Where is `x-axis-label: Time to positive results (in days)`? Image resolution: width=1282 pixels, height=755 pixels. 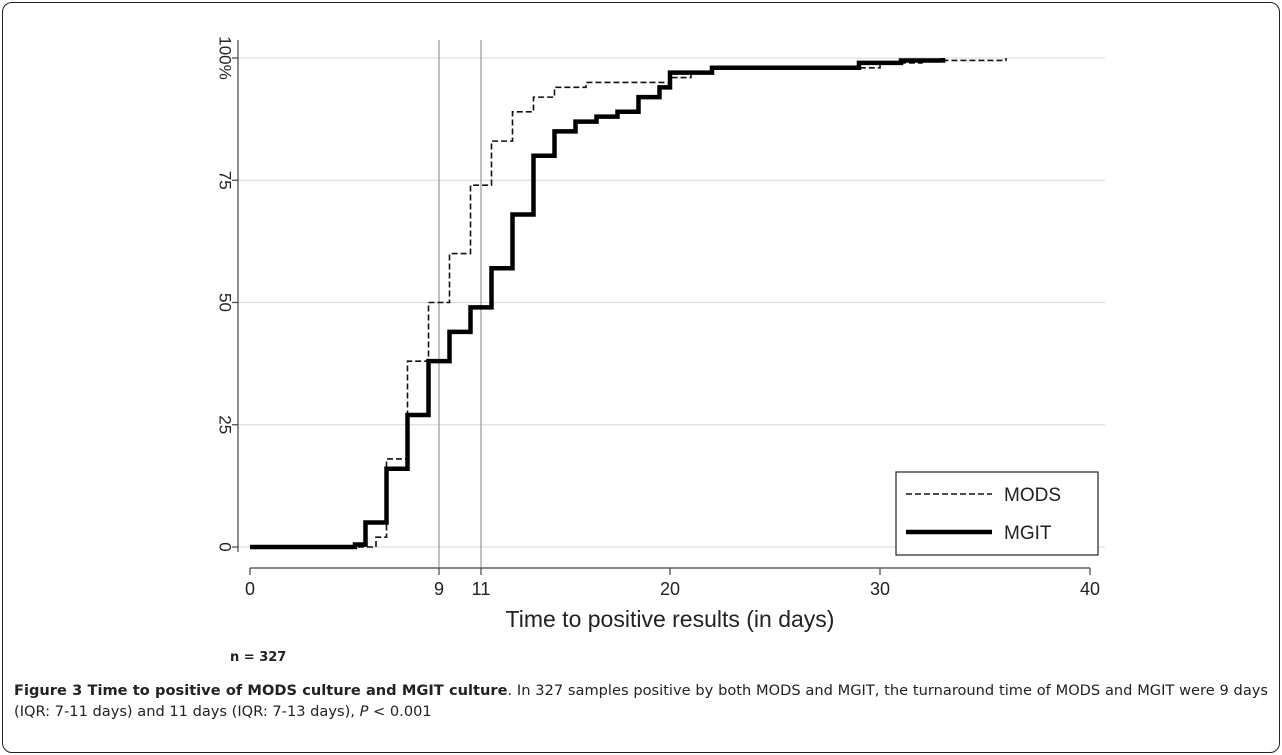 x-axis-label: Time to positive results (in days) is located at coordinates (670, 619).